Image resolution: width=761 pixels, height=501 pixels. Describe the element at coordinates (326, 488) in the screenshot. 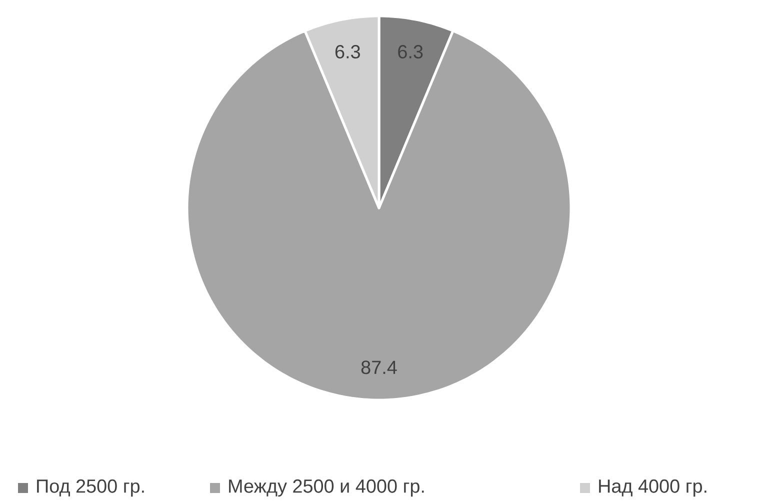

I see `legend-label: Между 2500 и 4000 гр.` at that location.